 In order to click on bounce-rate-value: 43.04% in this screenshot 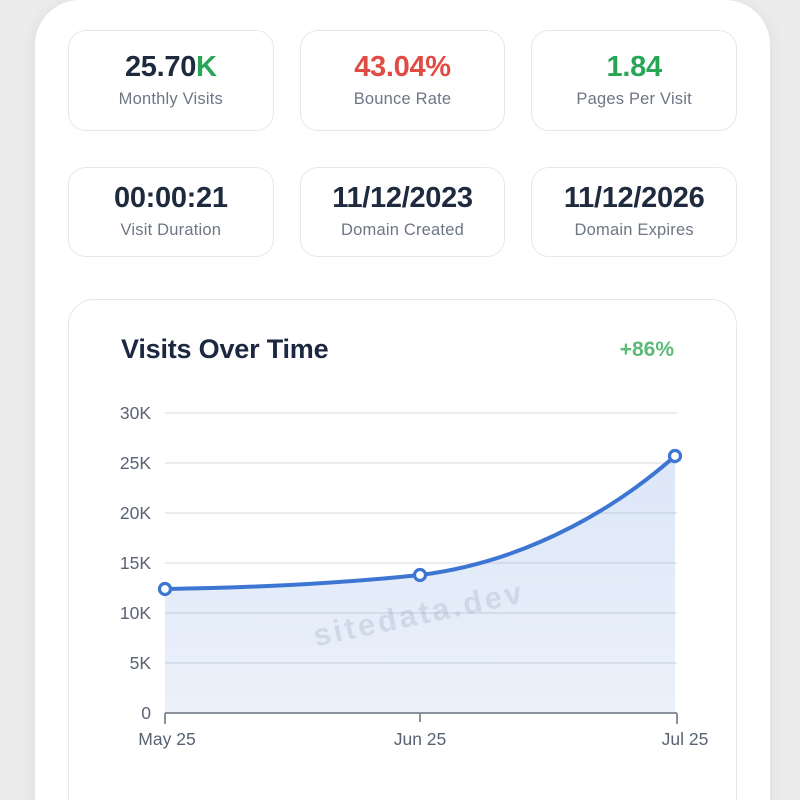, I will do `click(402, 66)`.